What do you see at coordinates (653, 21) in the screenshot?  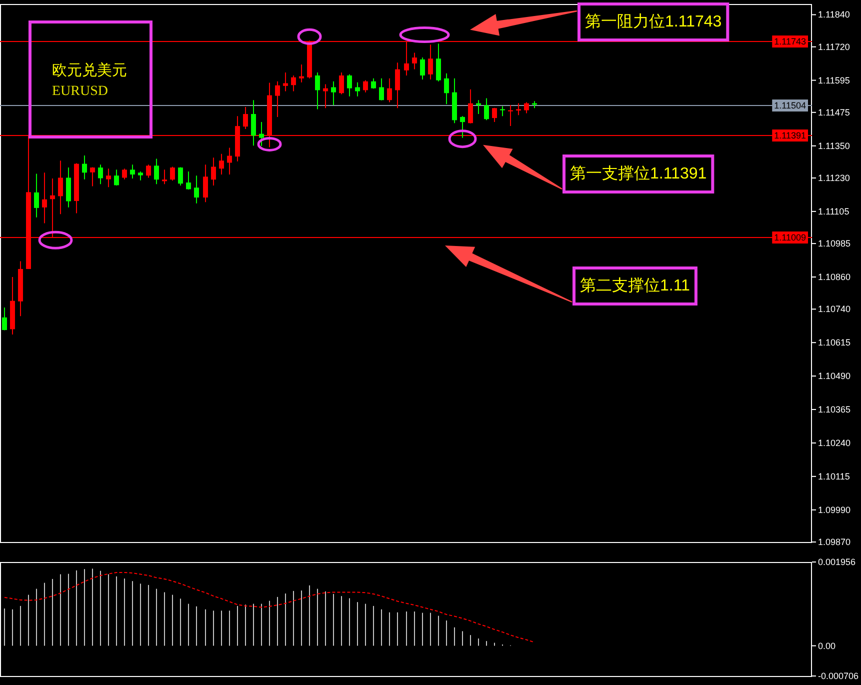 I see `annotation: 第一阻力位1.11743` at bounding box center [653, 21].